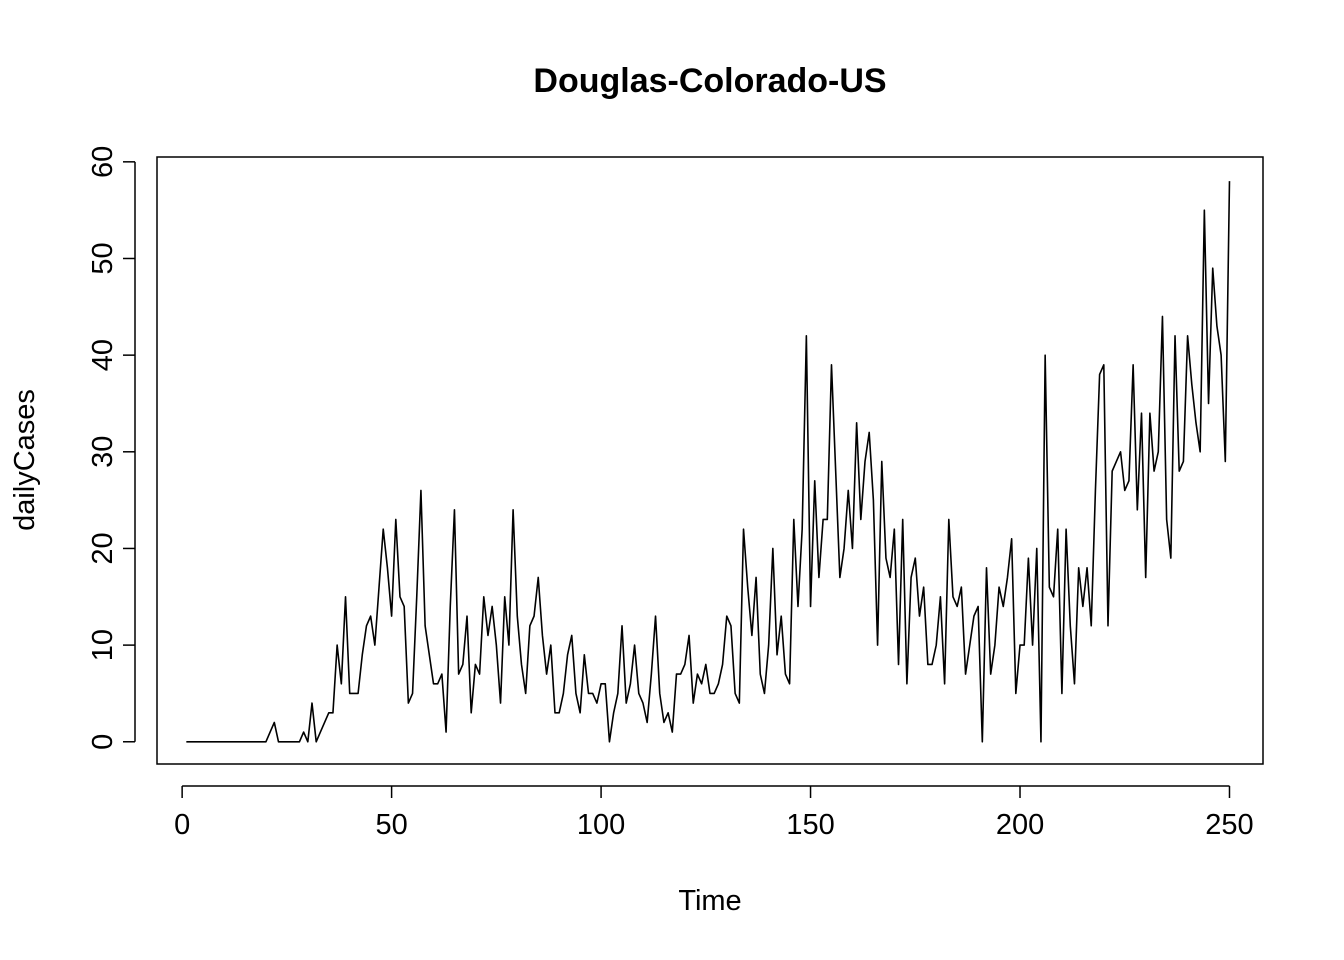  Describe the element at coordinates (103, 645) in the screenshot. I see `y-tick-label: 10` at that location.